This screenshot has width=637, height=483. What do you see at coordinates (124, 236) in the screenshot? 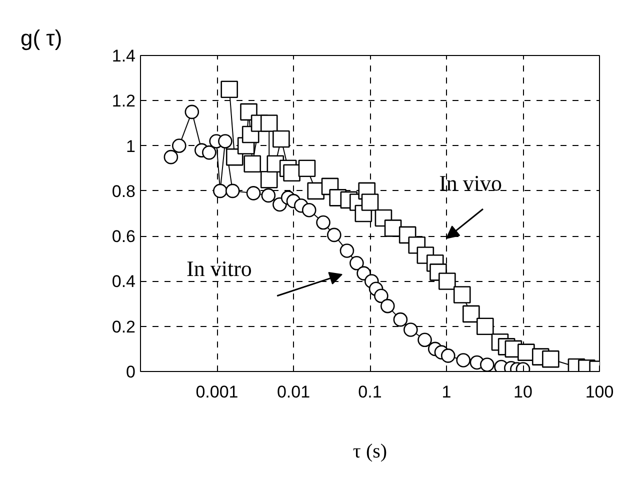
I see `y-tick-label: 0.6` at bounding box center [124, 236].